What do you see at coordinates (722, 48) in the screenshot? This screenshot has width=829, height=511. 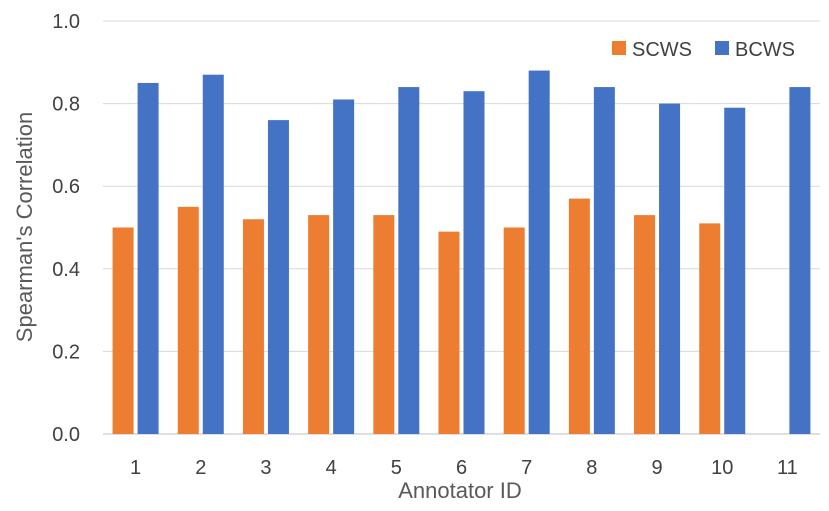 I see `legend-swatch-bcws` at bounding box center [722, 48].